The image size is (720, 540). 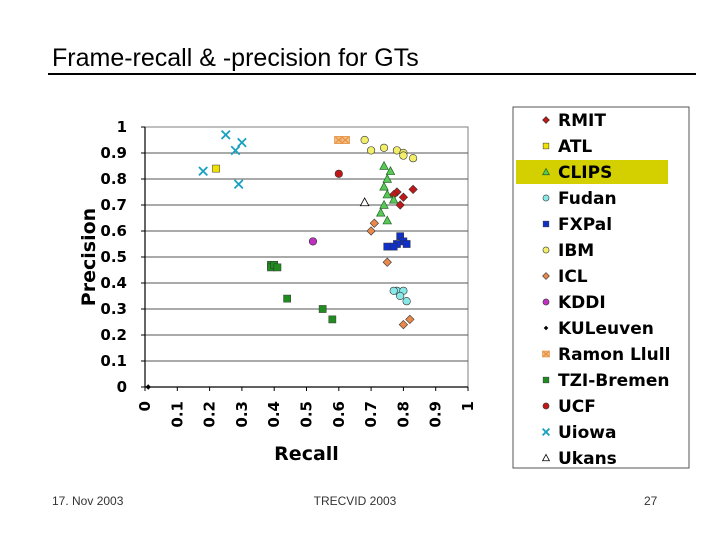 What do you see at coordinates (113, 231) in the screenshot?
I see `y-tick-label: 0.6` at bounding box center [113, 231].